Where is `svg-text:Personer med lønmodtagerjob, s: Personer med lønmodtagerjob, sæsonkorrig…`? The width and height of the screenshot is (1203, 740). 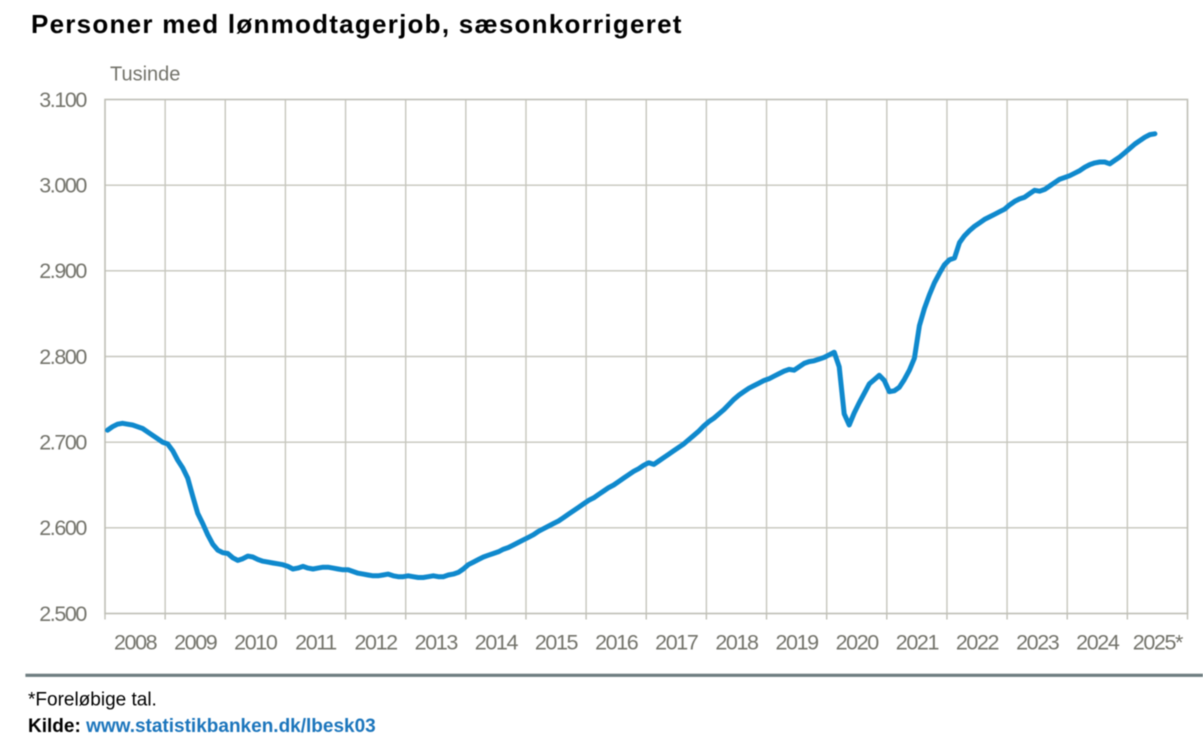 svg-text:Personer med lønmodtagerjob, s: Personer med lønmodtagerjob, sæsonkorrig… is located at coordinates (357, 24).